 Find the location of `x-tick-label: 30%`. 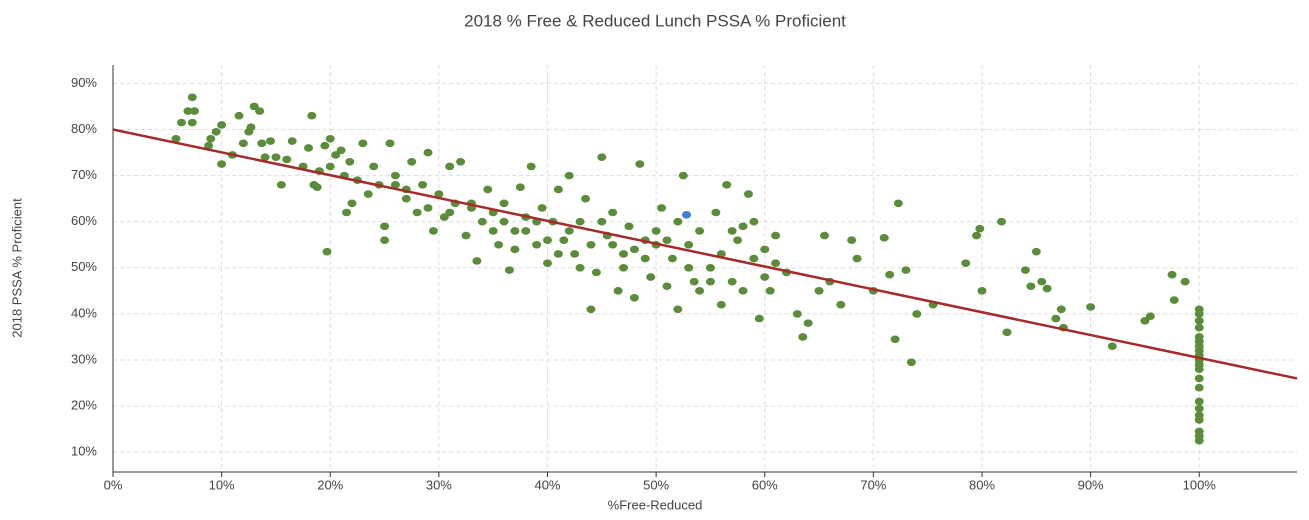

x-tick-label: 30% is located at coordinates (439, 484).